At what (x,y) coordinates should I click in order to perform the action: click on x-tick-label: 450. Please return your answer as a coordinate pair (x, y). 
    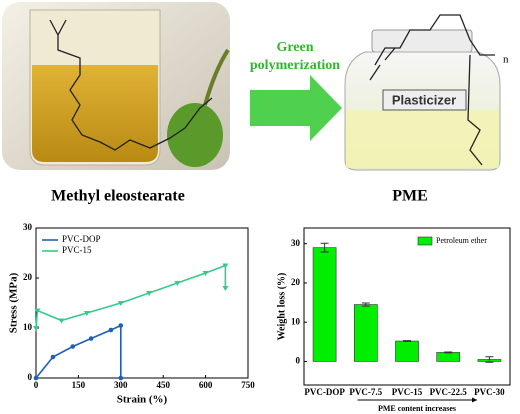
    Looking at the image, I should click on (163, 385).